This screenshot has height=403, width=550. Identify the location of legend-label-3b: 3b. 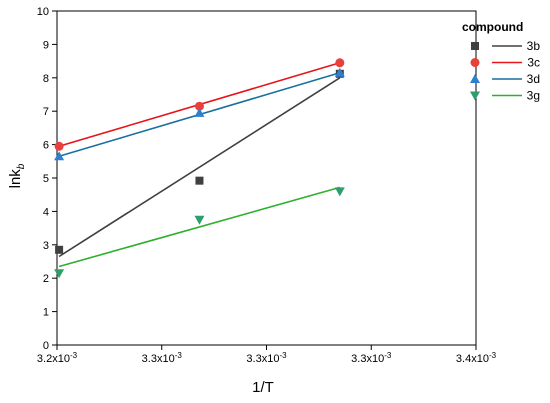
(534, 46).